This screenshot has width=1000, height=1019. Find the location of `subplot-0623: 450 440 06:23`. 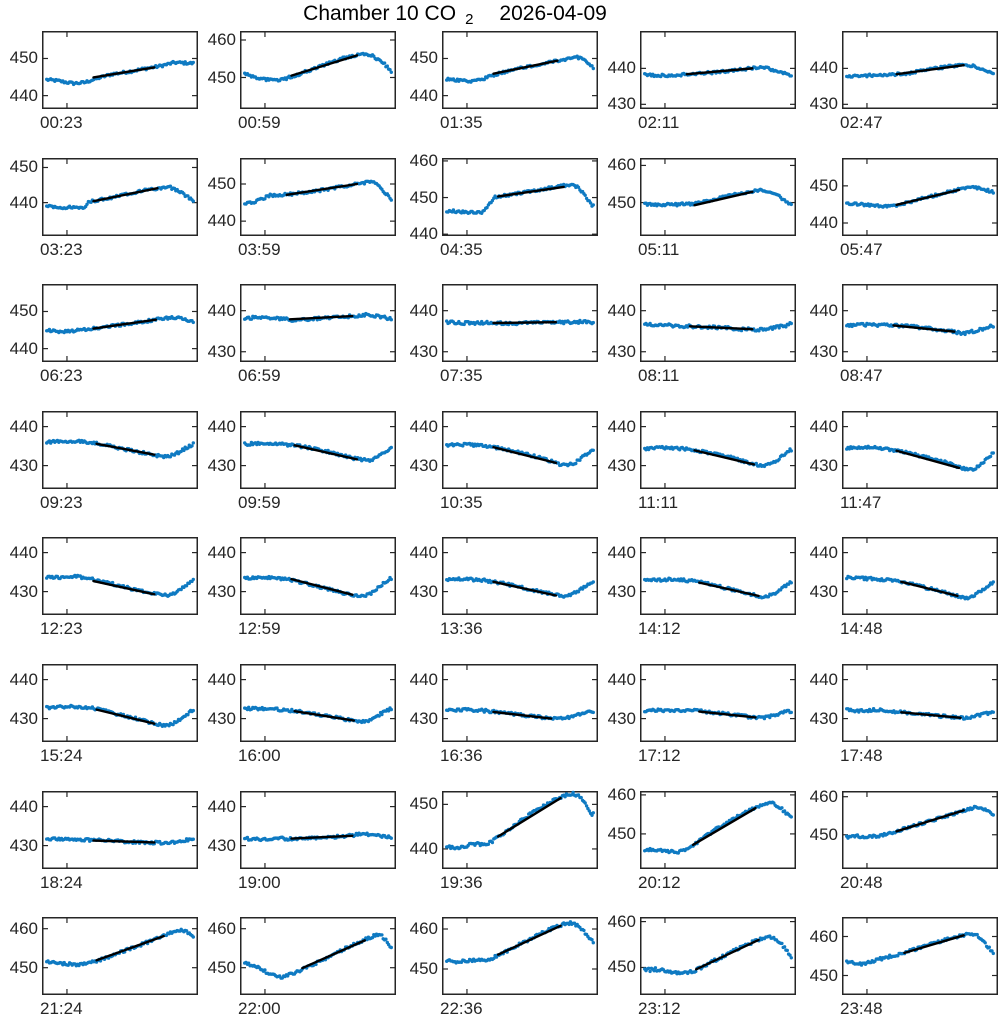

subplot-0623: 450 440 06:23 is located at coordinates (104, 334).